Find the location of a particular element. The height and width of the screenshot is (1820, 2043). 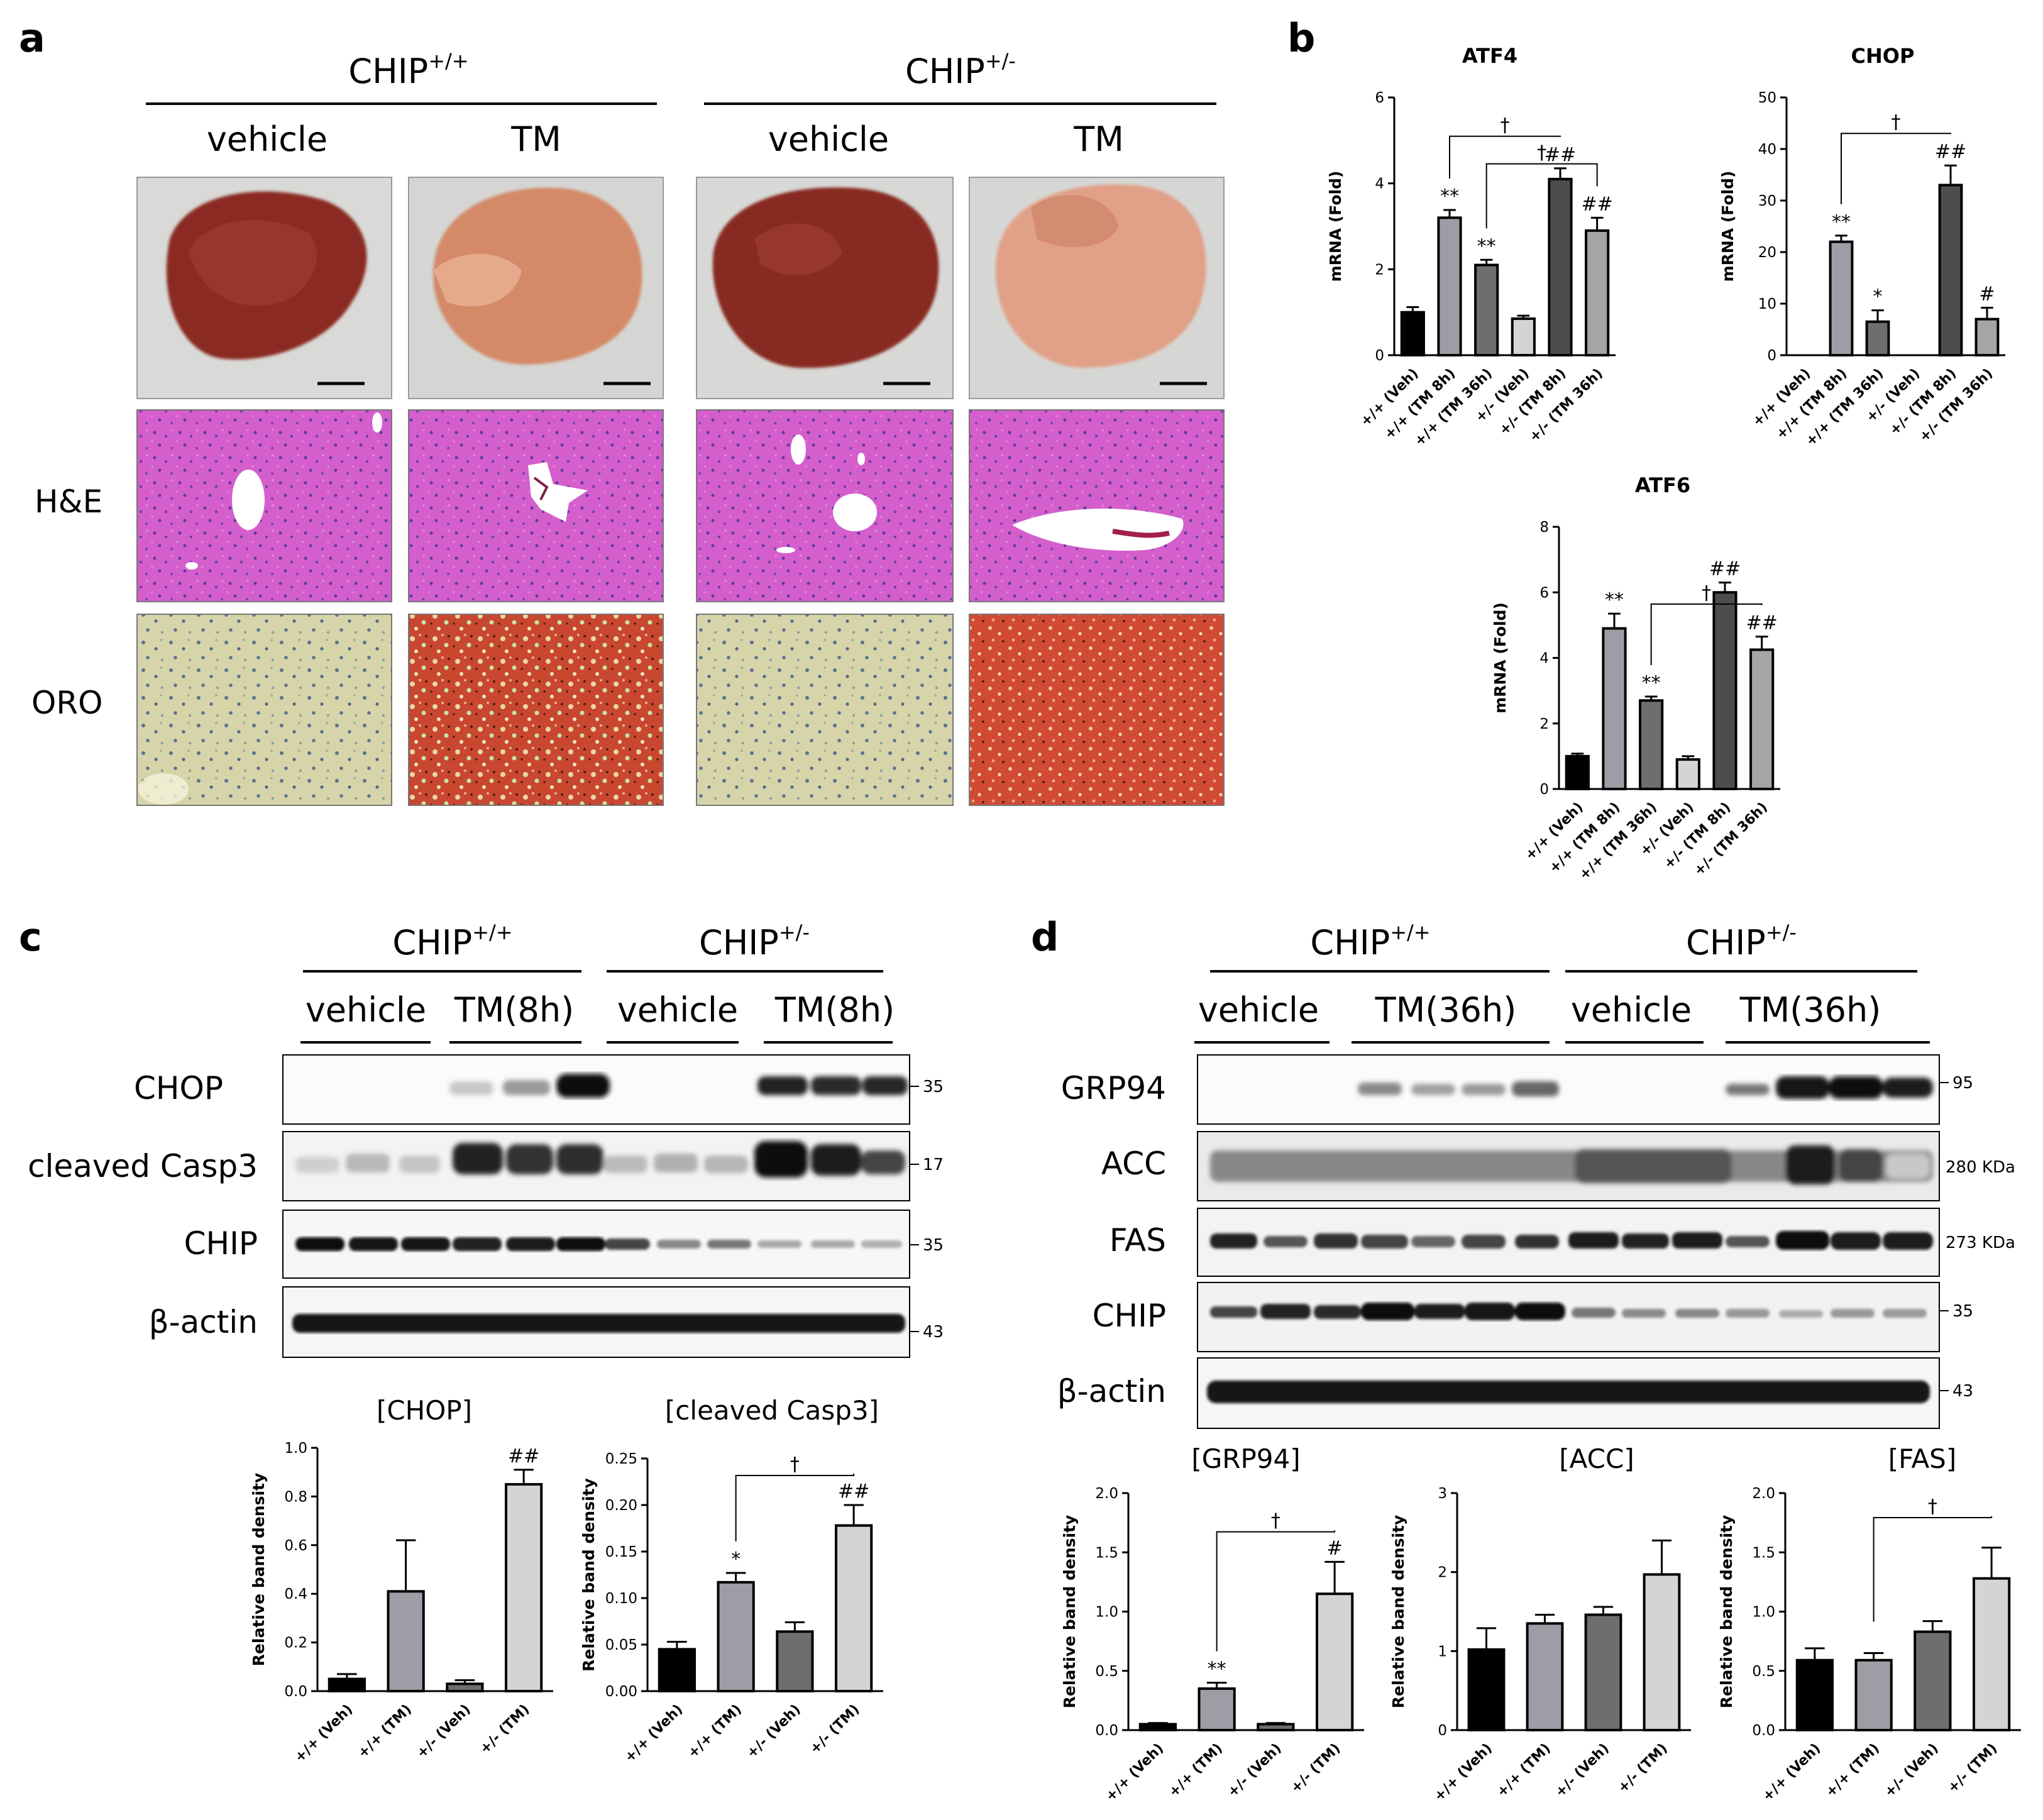

blot-d-chip-mw: 35 is located at coordinates (1962, 1311).